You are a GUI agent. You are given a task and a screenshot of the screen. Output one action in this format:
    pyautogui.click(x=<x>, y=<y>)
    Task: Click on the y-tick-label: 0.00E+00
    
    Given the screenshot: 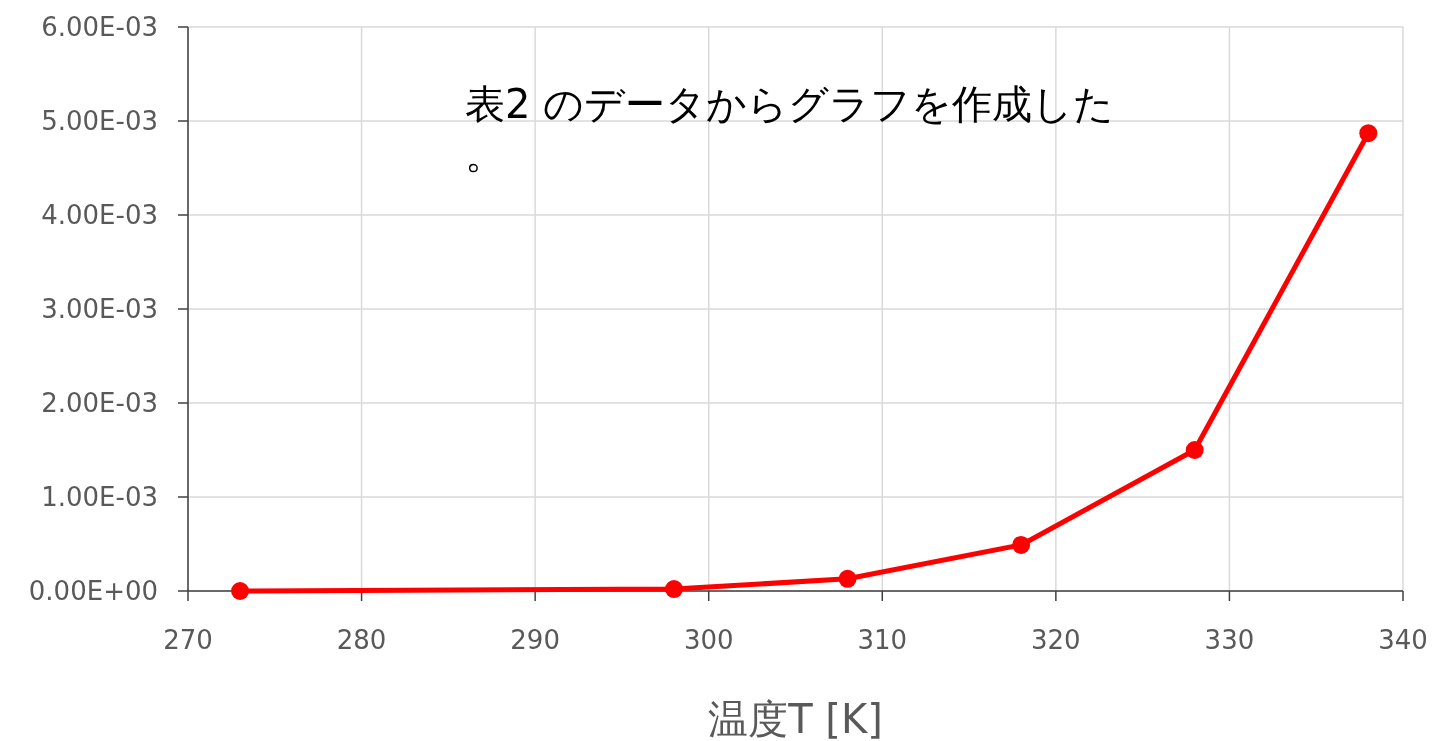 What is the action you would take?
    pyautogui.click(x=93, y=591)
    